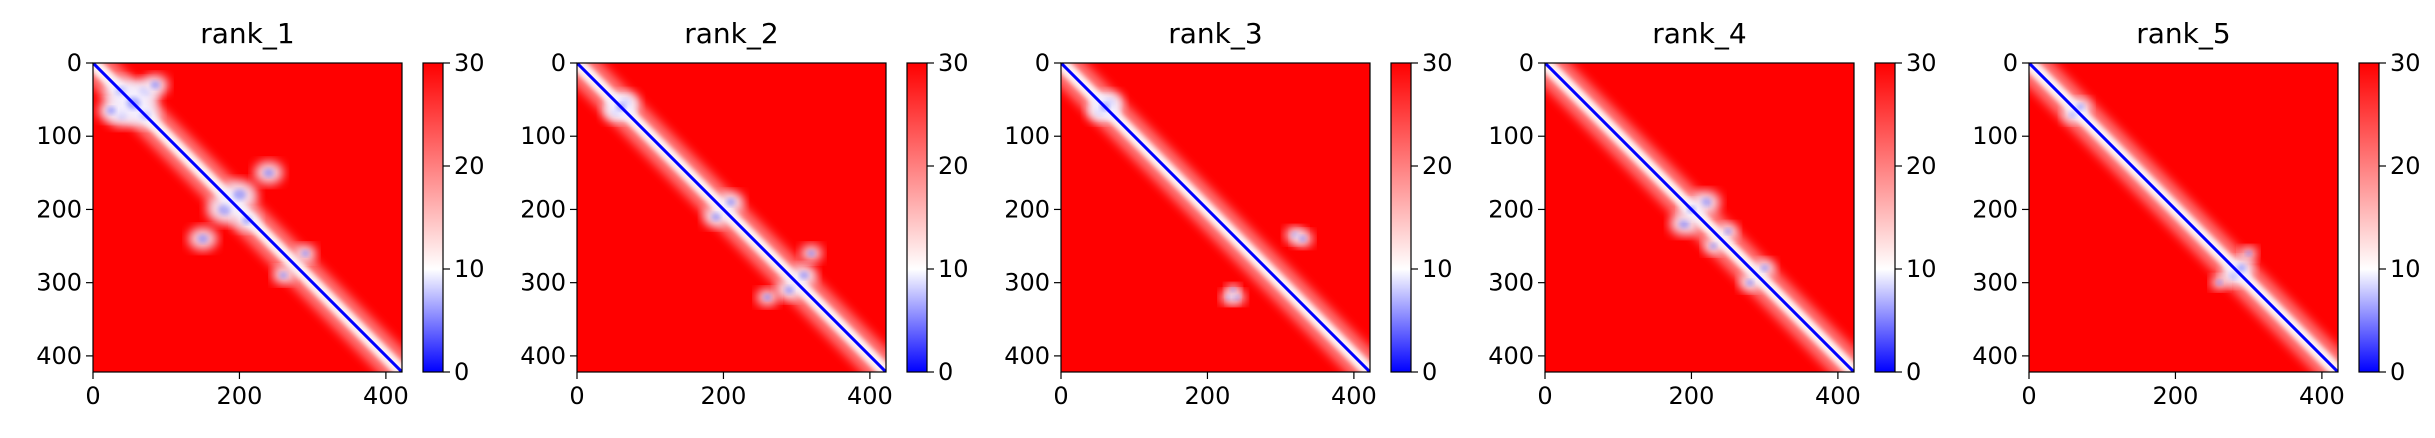 The image size is (2435, 438). What do you see at coordinates (247, 33) in the screenshot?
I see `panel-title: rank_1` at bounding box center [247, 33].